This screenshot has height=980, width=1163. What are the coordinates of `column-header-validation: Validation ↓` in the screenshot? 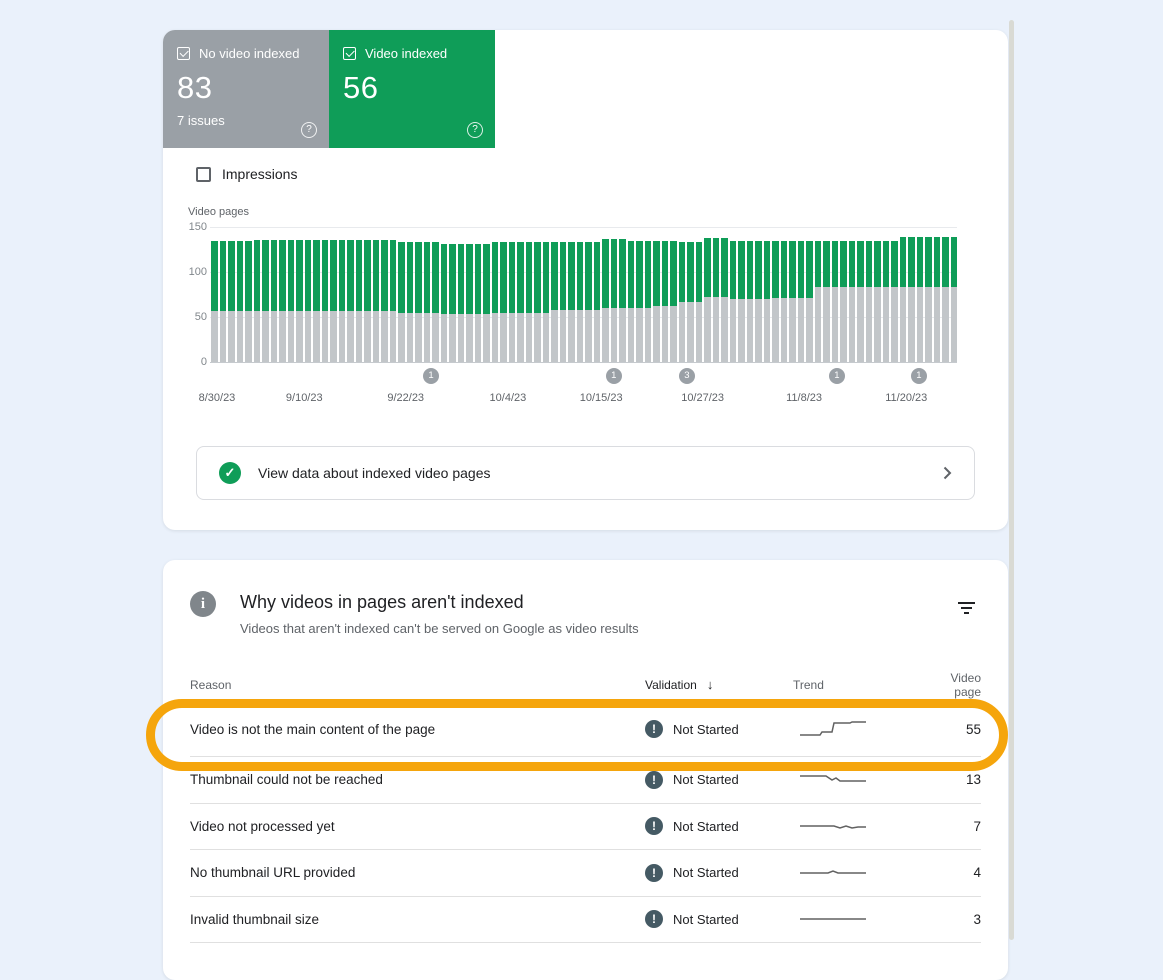 It's located at (679, 684).